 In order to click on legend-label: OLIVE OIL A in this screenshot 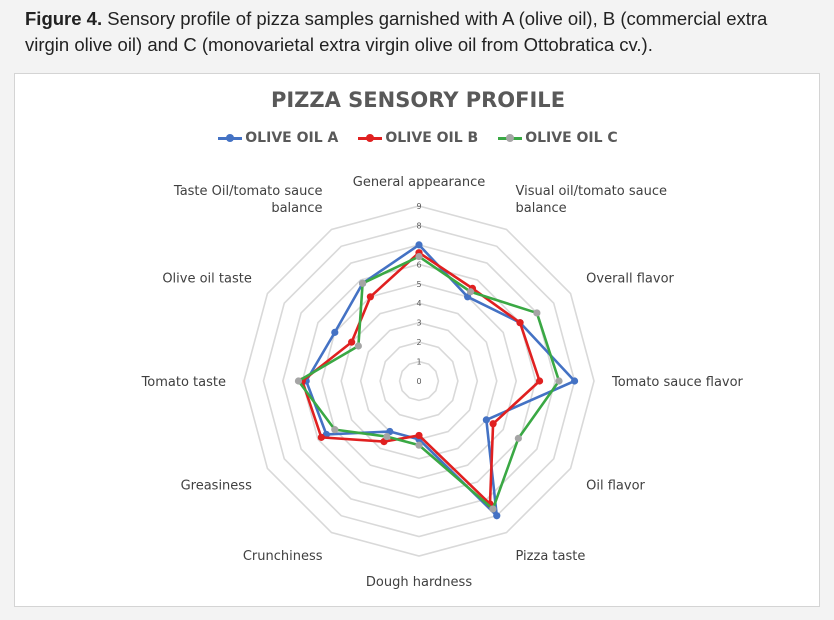, I will do `click(292, 138)`.